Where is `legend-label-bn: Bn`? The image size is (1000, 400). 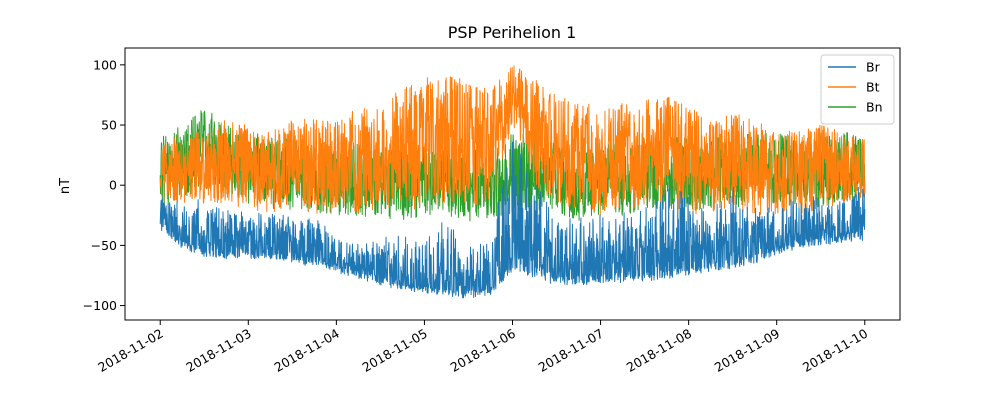
legend-label-bn: Bn is located at coordinates (874, 107).